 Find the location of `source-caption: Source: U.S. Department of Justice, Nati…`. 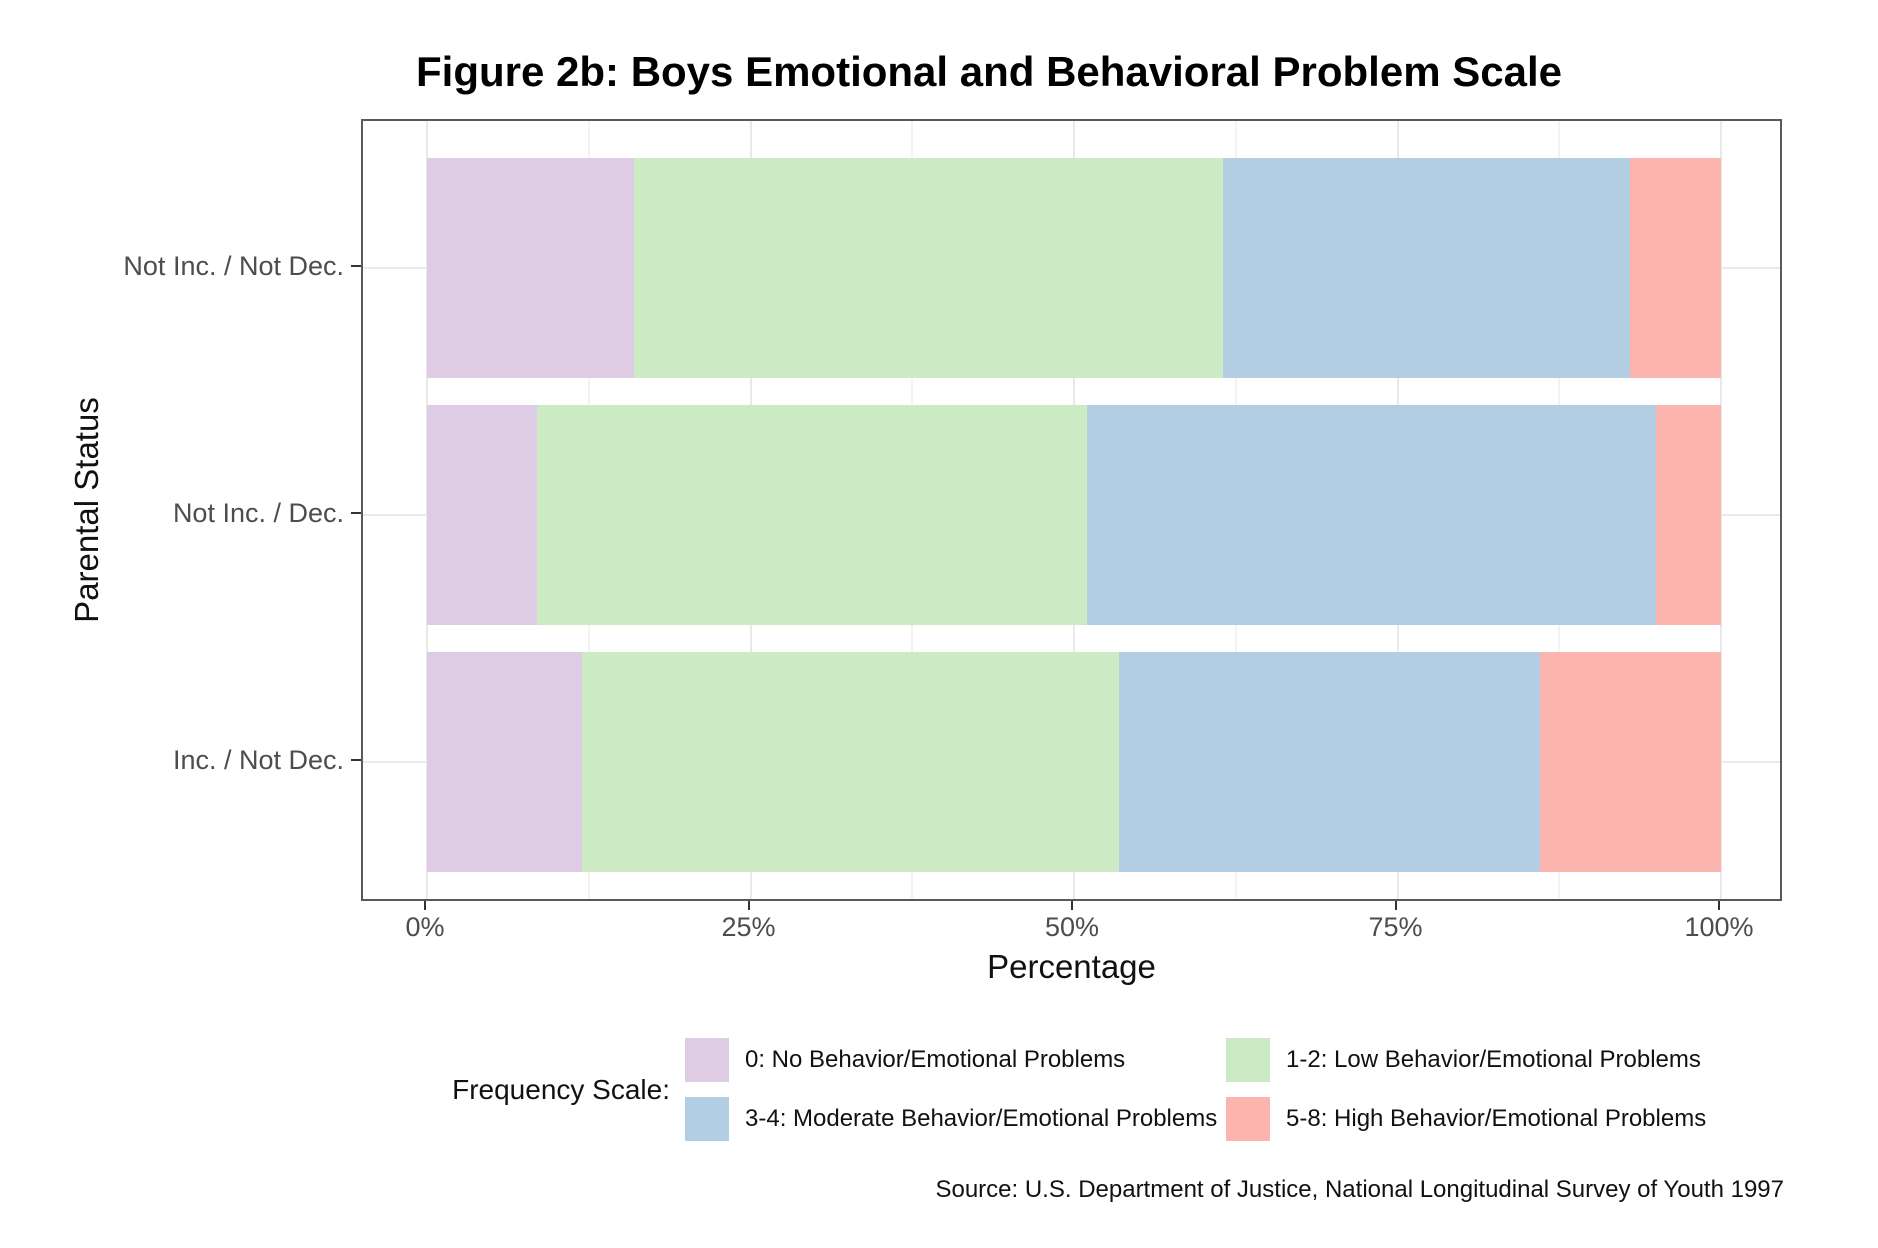

source-caption: Source: U.S. Department of Justice, Nati… is located at coordinates (1359, 1189).